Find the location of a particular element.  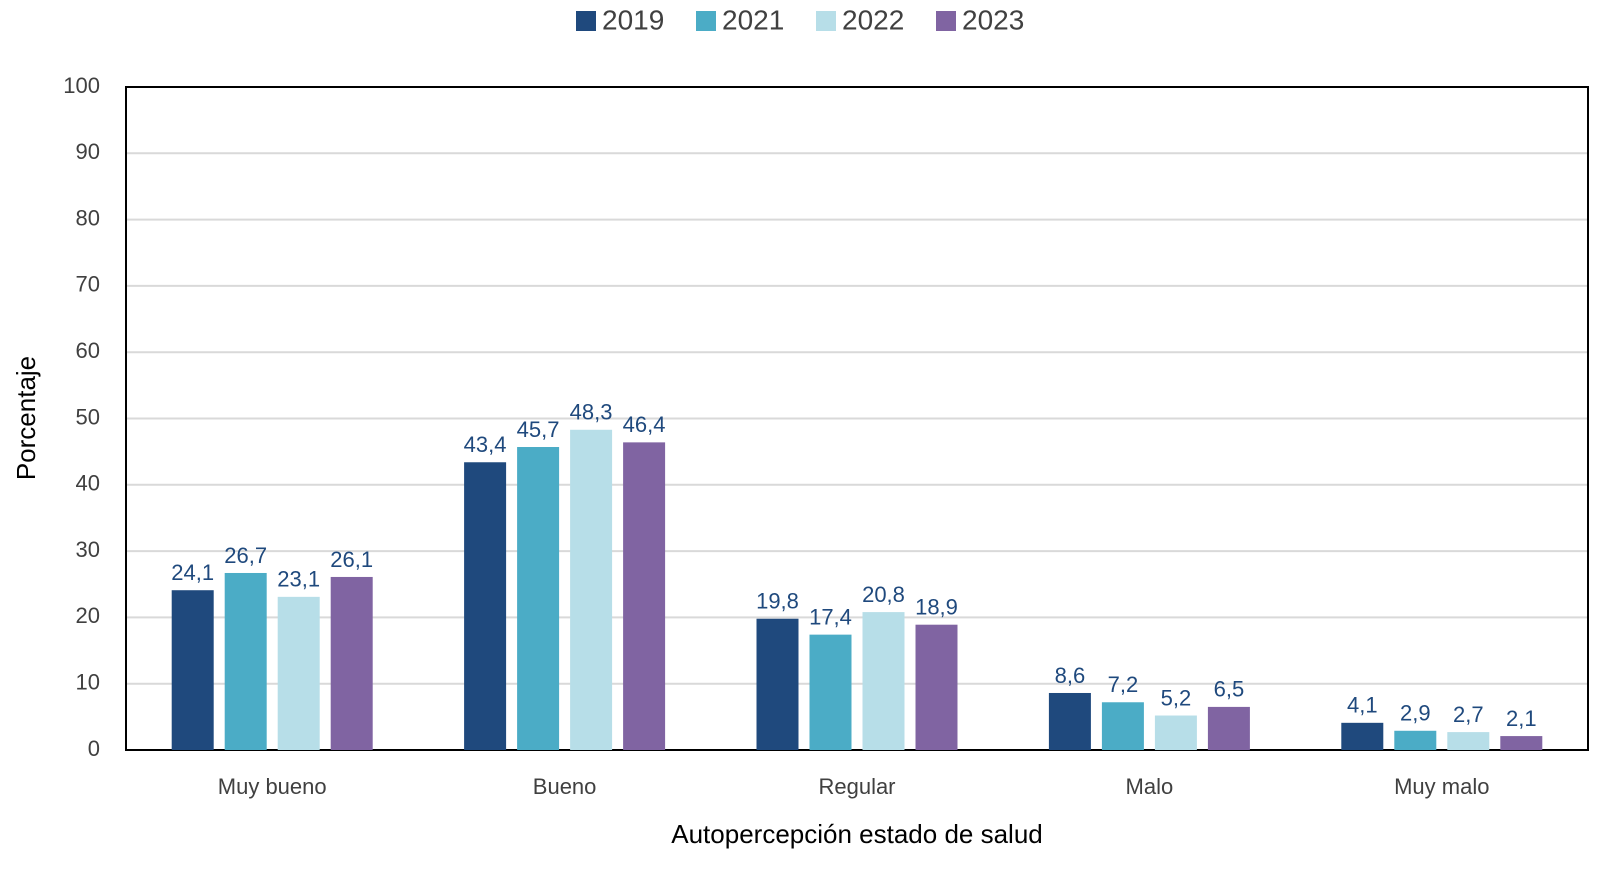

y-tick-label: 10 is located at coordinates (88, 682).